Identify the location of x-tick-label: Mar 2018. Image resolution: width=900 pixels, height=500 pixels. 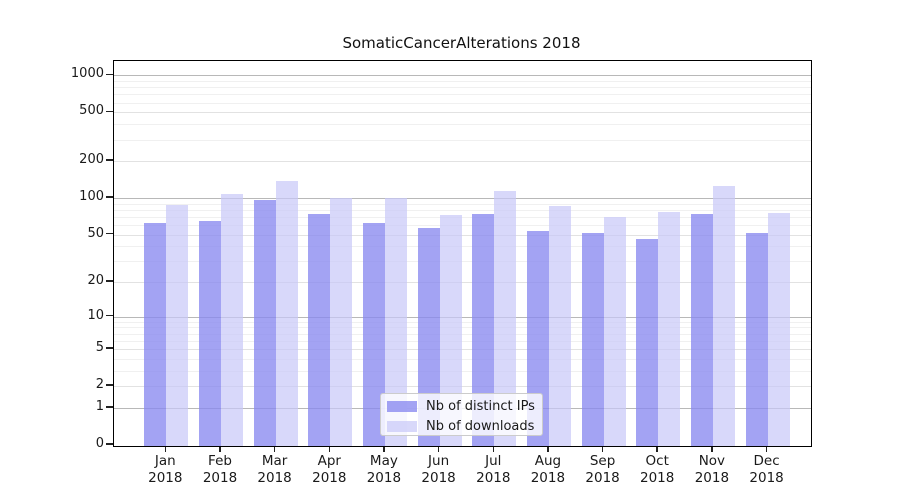
(275, 470).